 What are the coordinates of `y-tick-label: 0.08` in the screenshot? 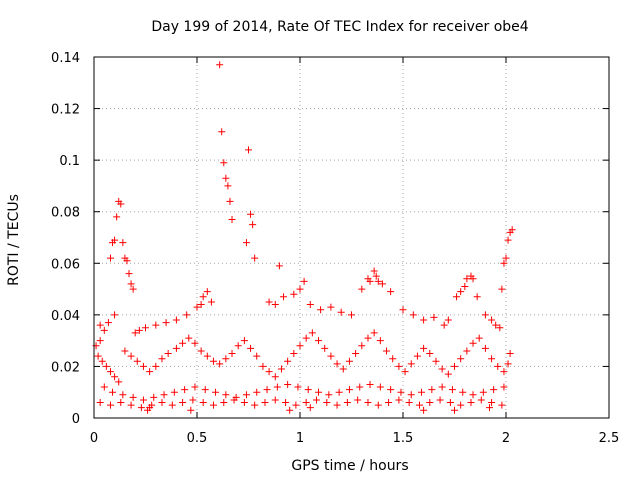 It's located at (65, 213).